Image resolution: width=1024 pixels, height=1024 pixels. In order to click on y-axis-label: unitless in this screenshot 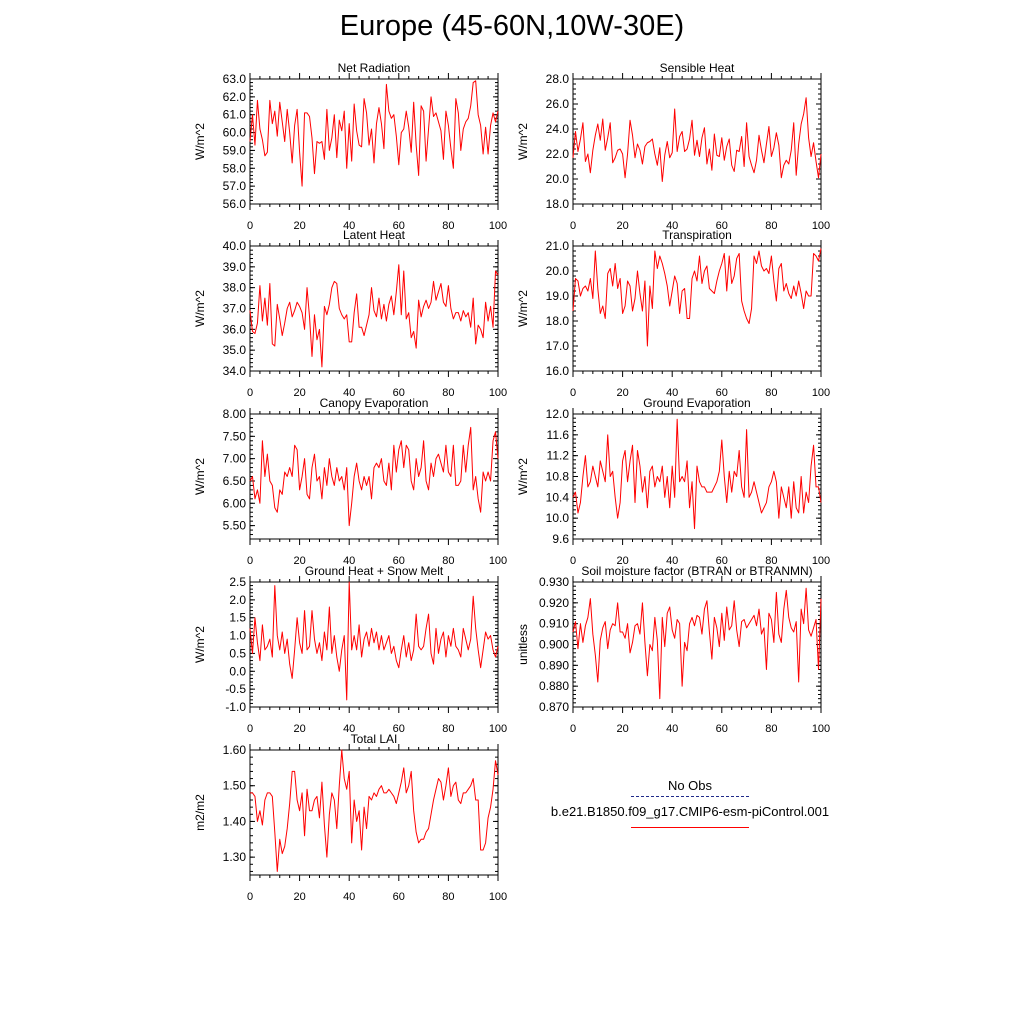, I will do `click(523, 644)`.